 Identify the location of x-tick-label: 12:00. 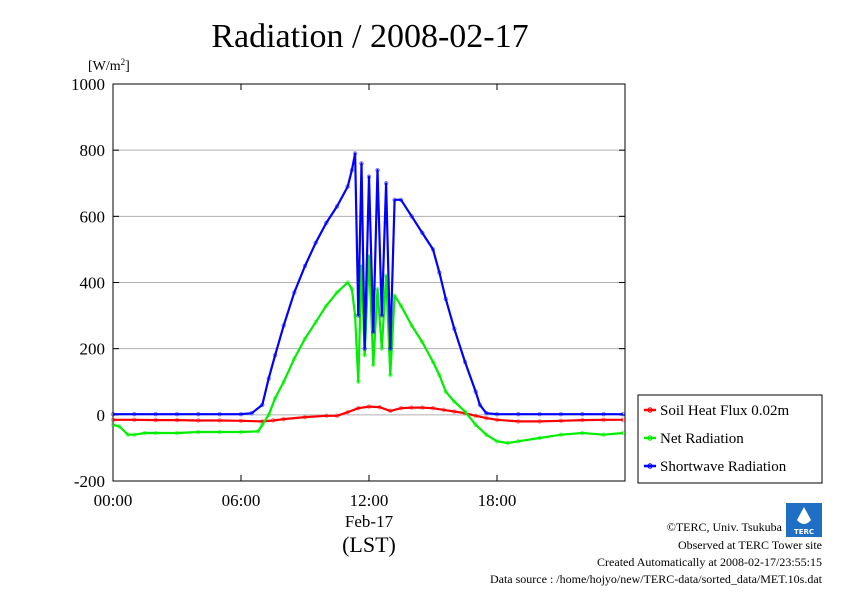
(369, 500).